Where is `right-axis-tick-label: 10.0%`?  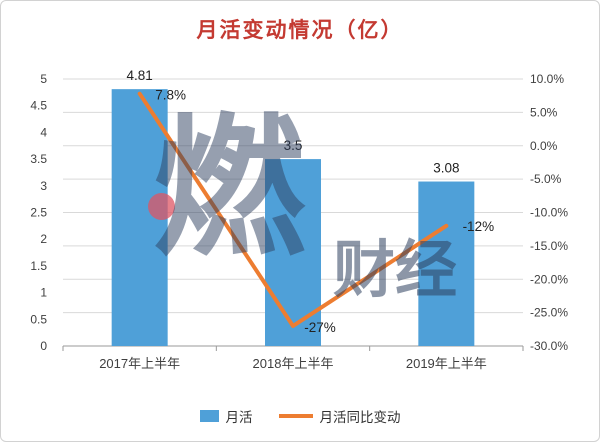 right-axis-tick-label: 10.0% is located at coordinates (547, 79).